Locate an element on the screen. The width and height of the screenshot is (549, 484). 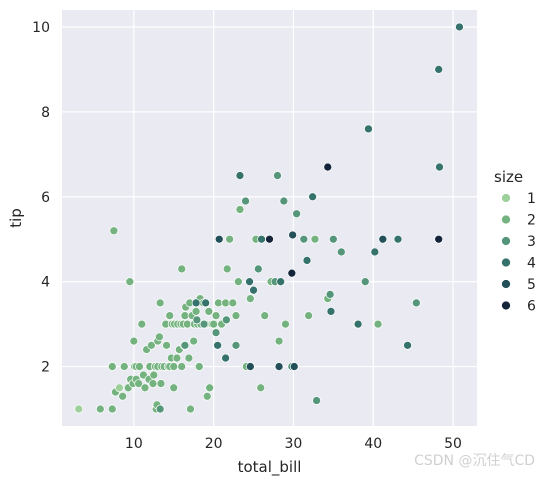
x-tick-label: 30 is located at coordinates (294, 444).